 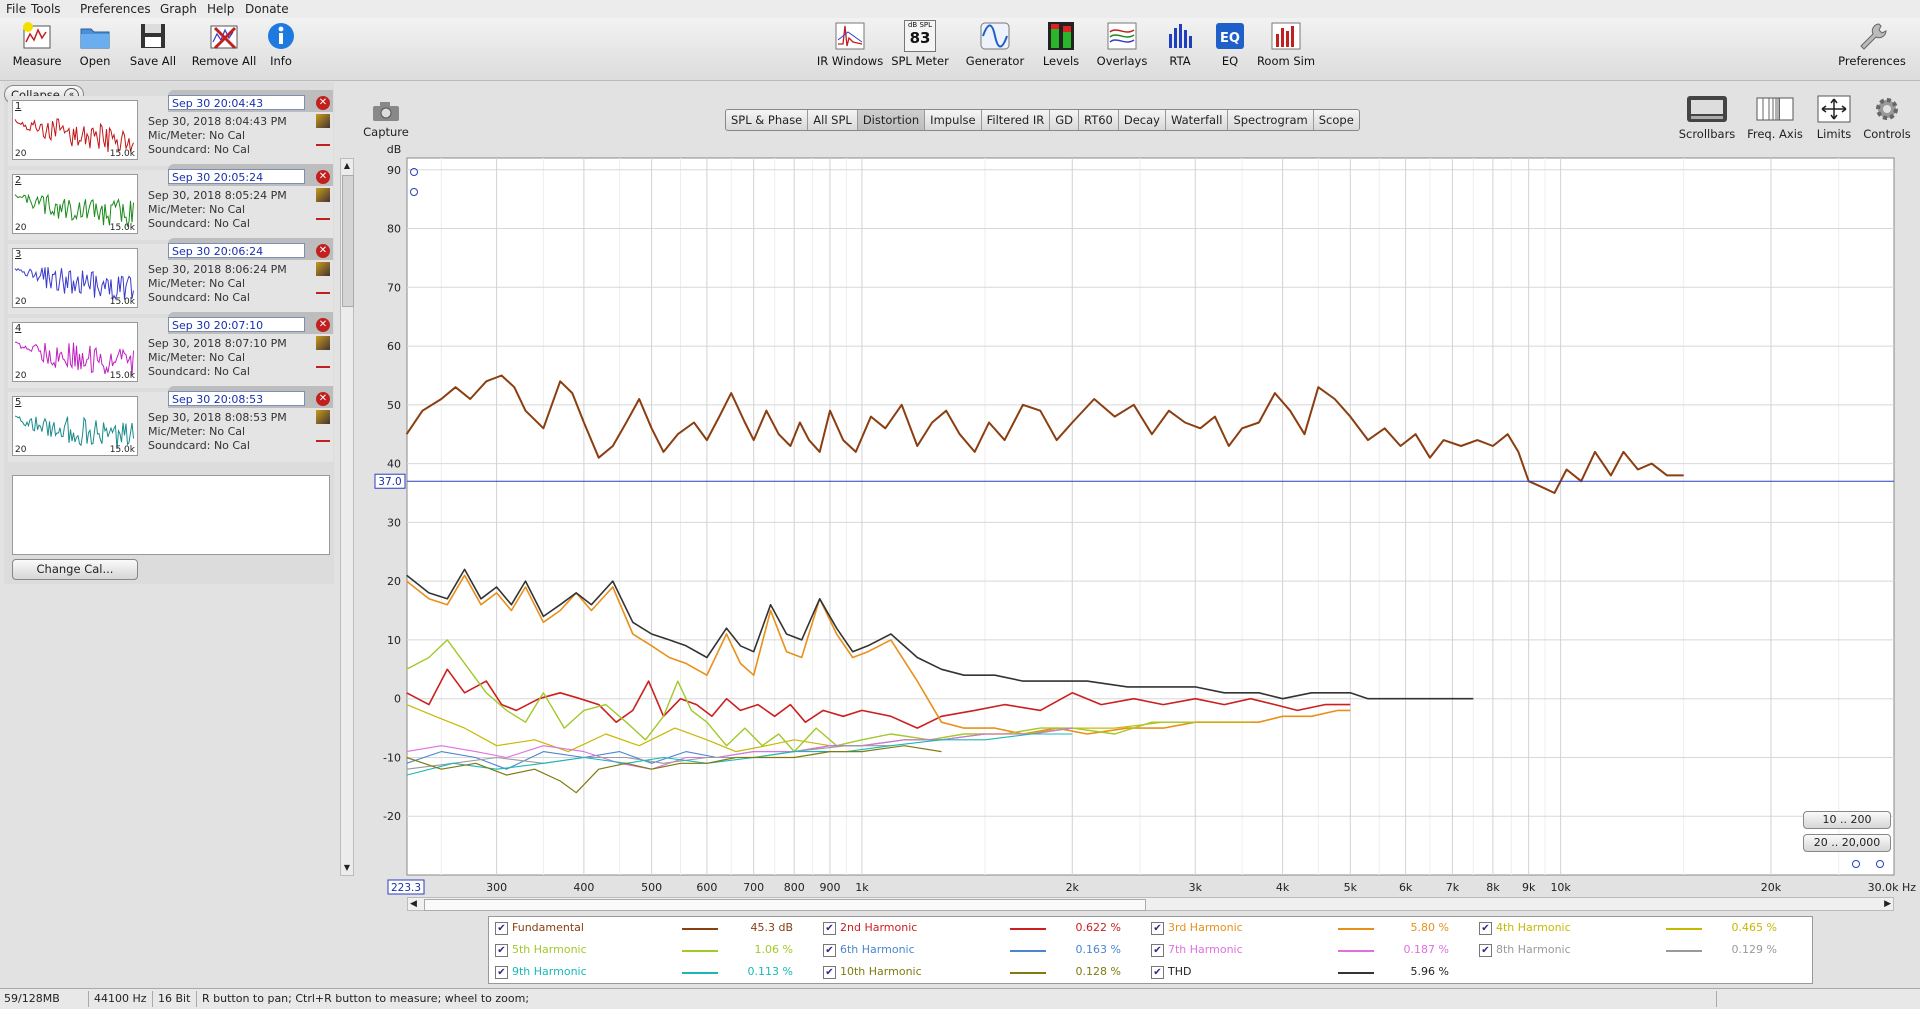 What do you see at coordinates (1180, 43) in the screenshot?
I see `rta-button: RTA` at bounding box center [1180, 43].